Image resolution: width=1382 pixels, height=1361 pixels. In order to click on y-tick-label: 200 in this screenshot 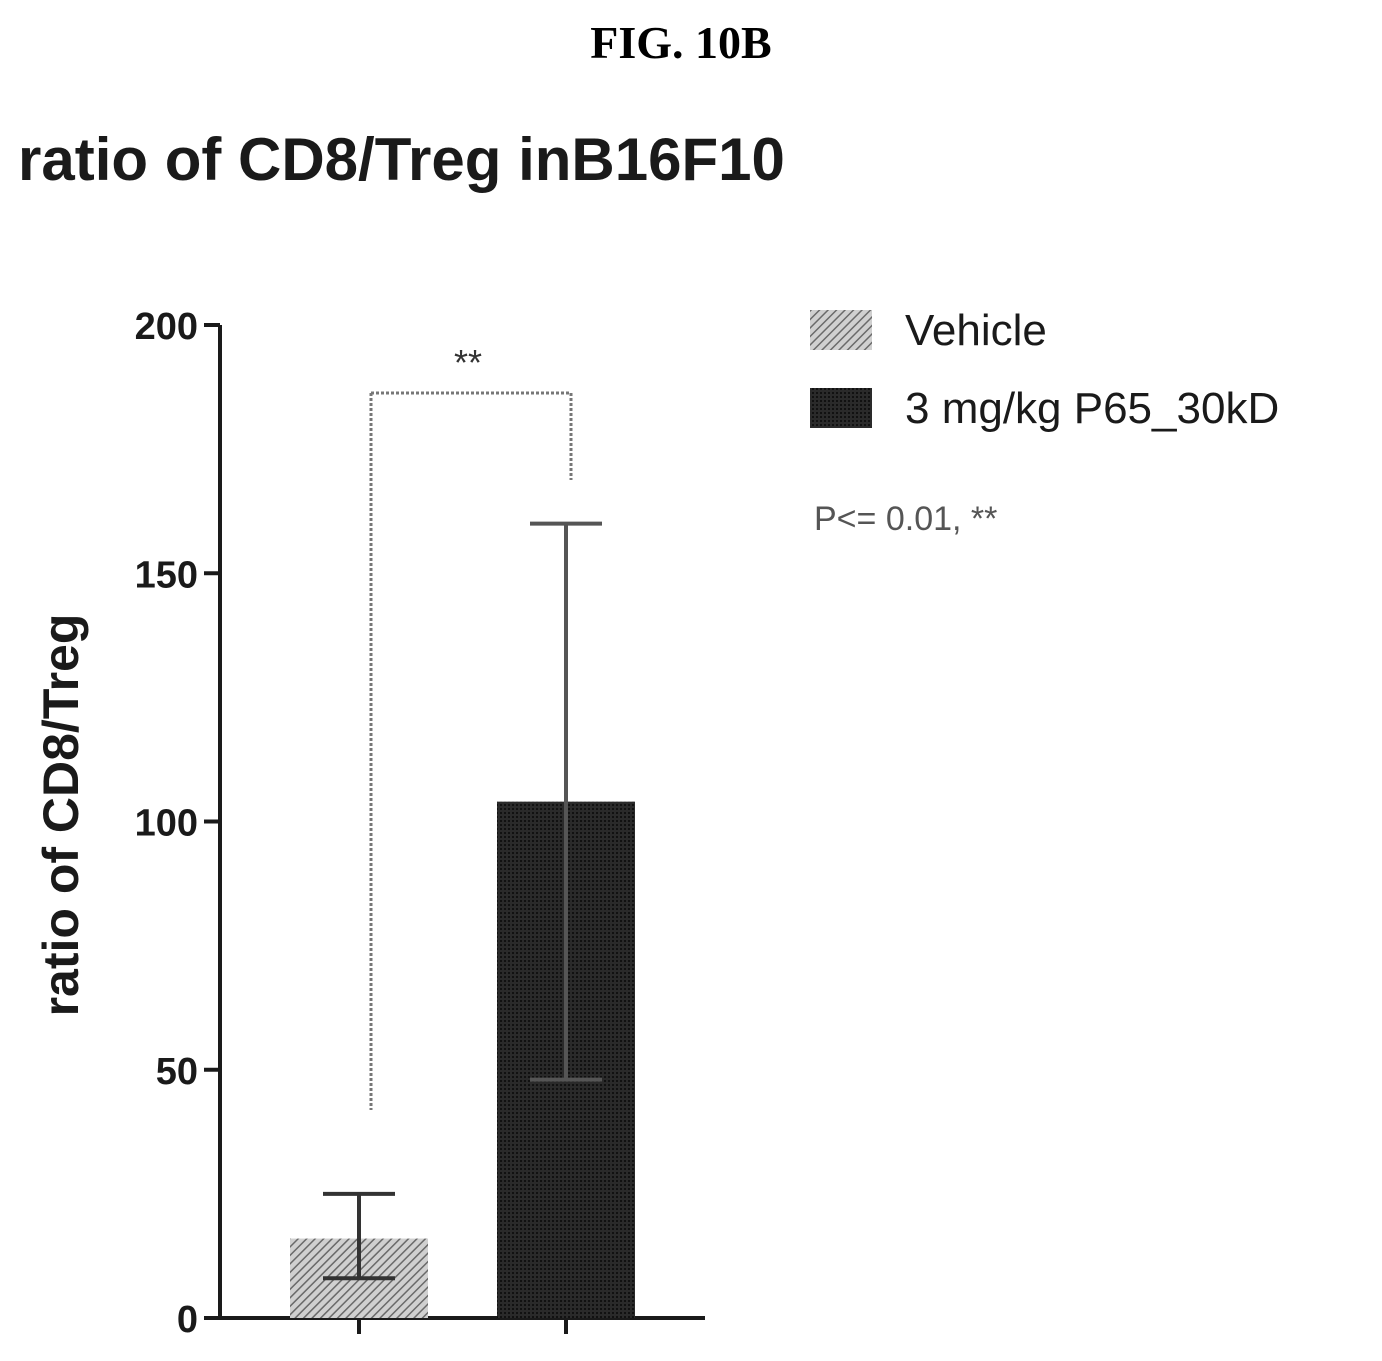, I will do `click(166, 327)`.